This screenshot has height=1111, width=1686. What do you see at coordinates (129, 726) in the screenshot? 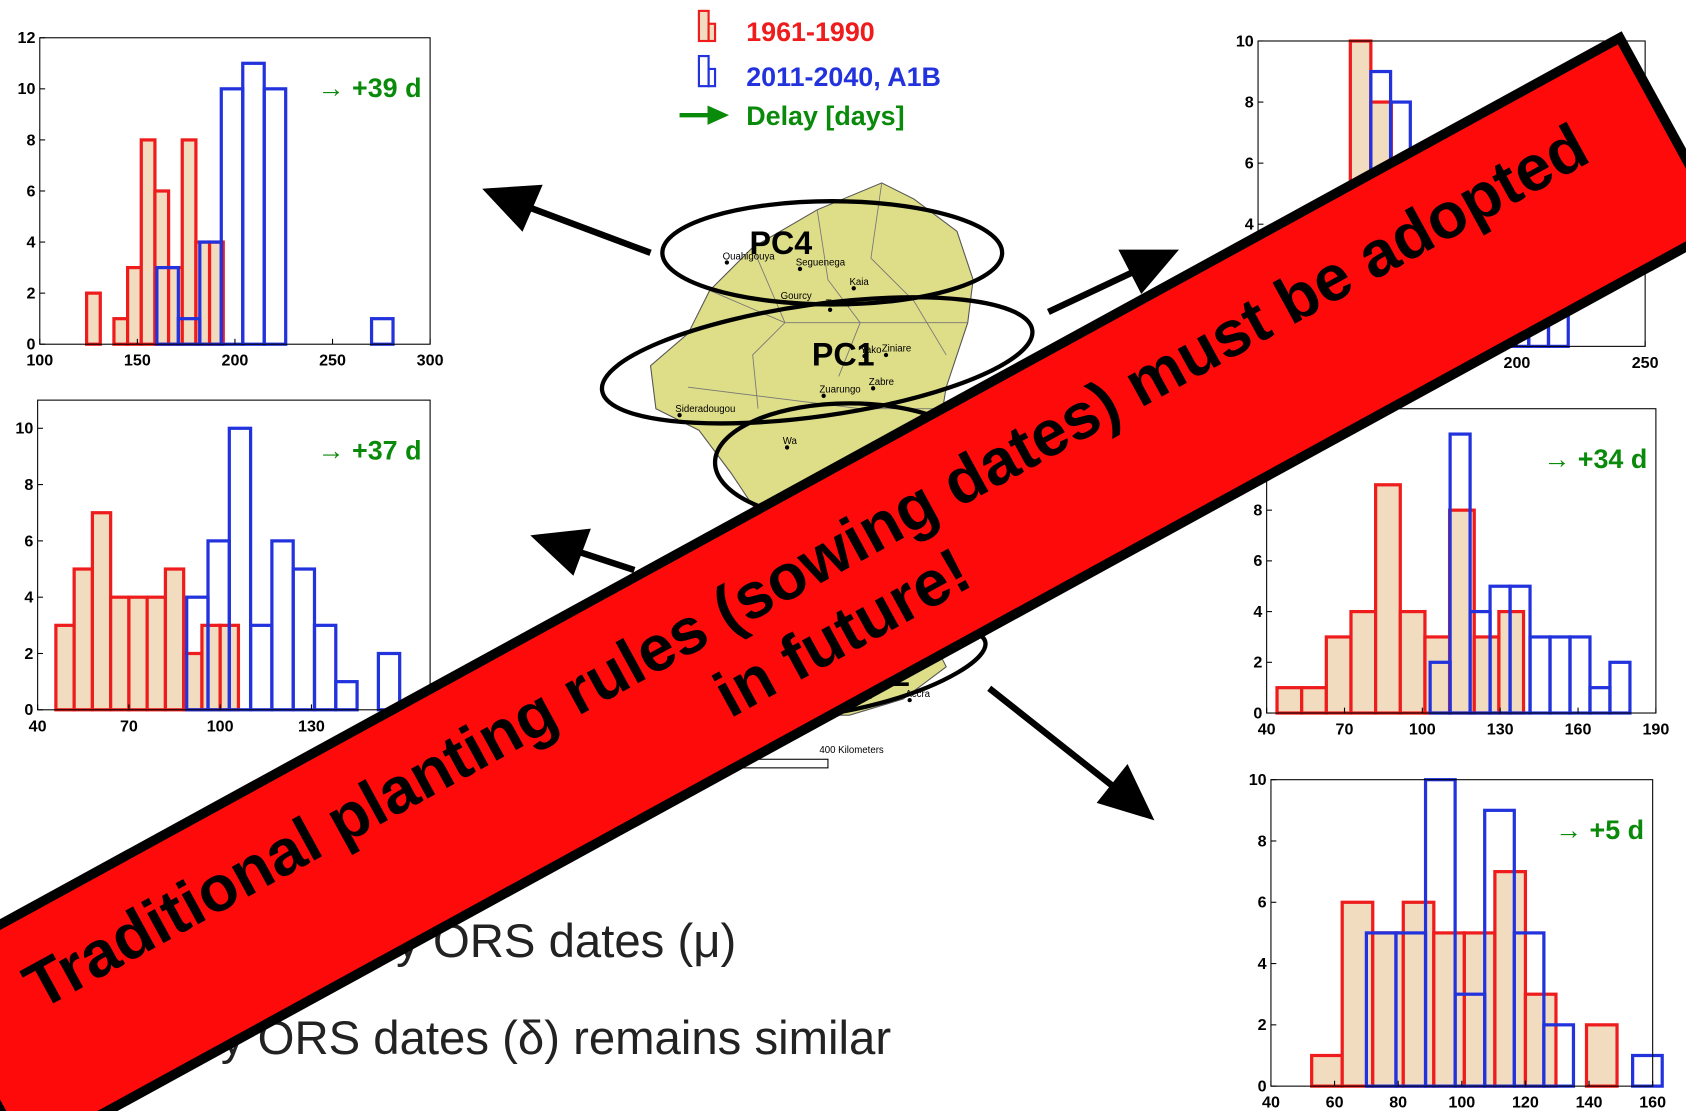
I see `x-tick-label: 70` at bounding box center [129, 726].